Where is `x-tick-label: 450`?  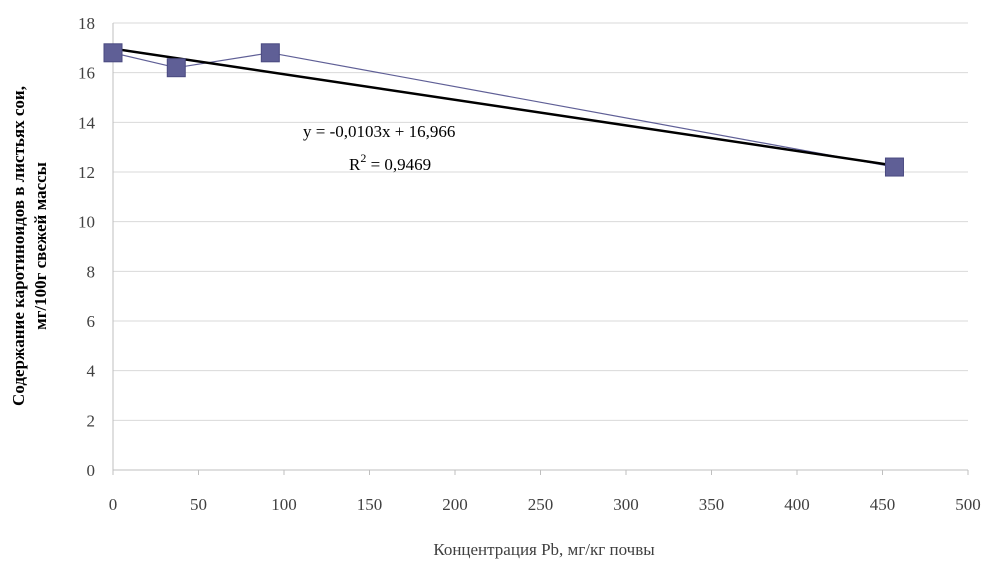 x-tick-label: 450 is located at coordinates (883, 504).